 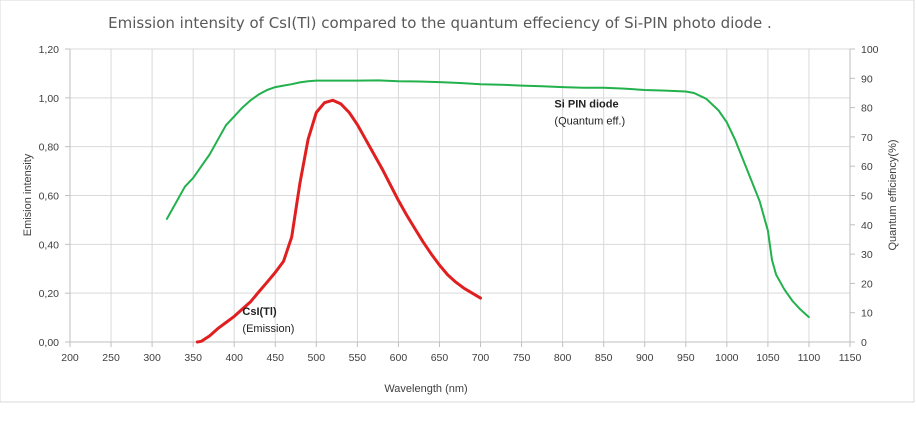 I want to click on y-right-tick-label: 10, so click(x=867, y=314).